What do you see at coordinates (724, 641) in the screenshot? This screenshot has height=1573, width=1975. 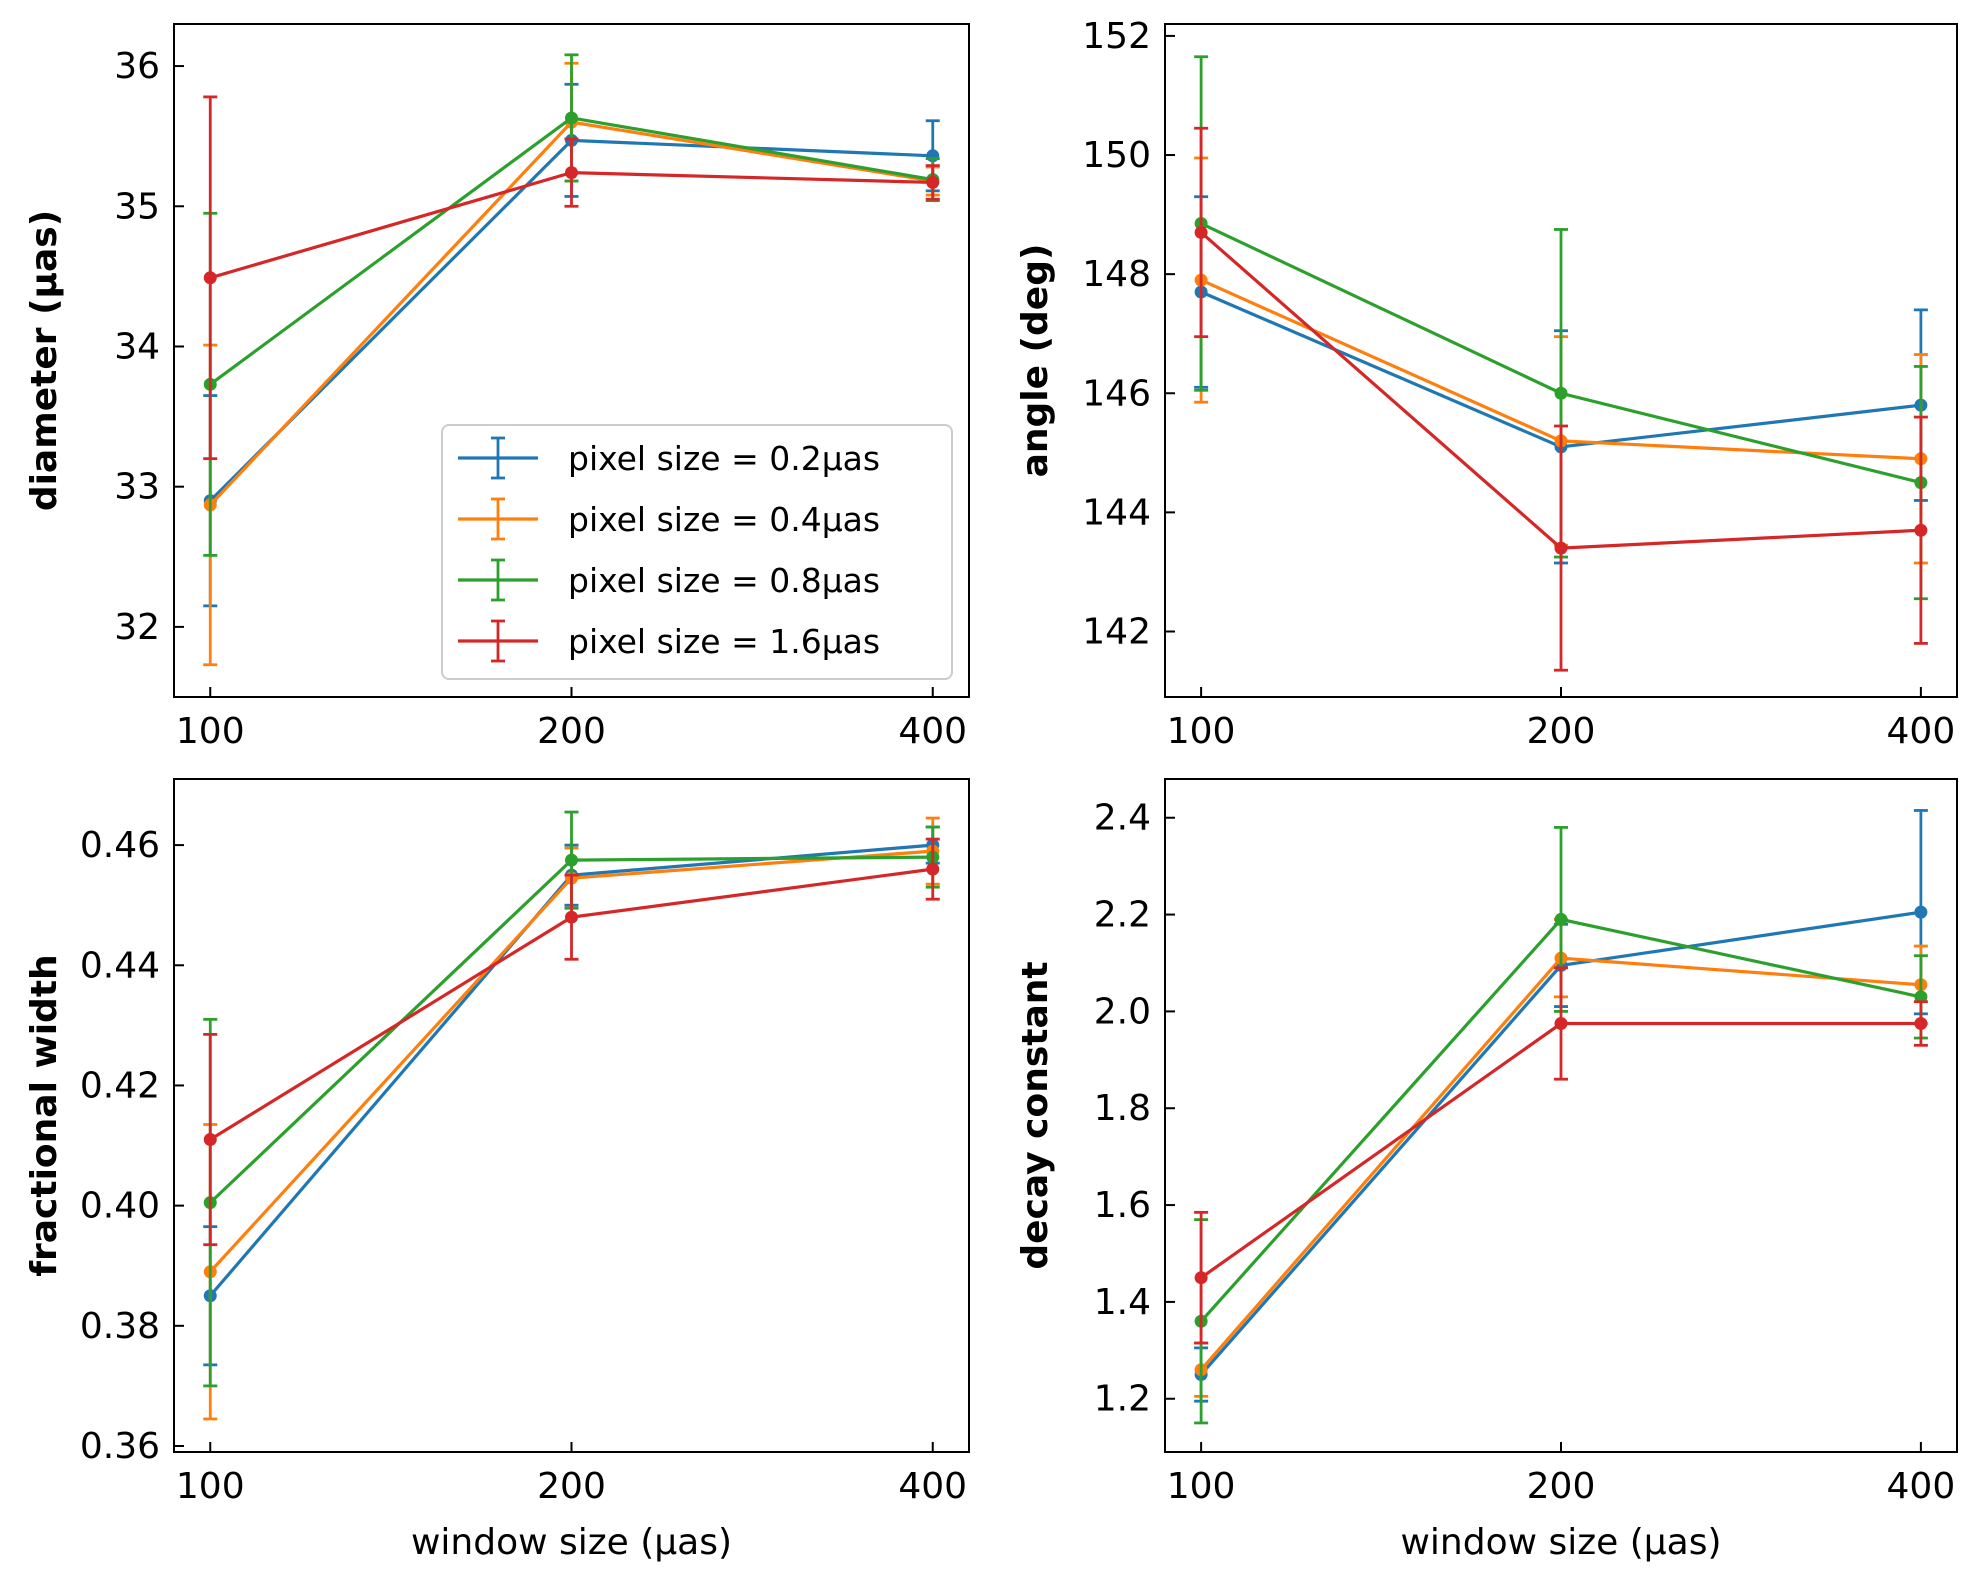 I see `legend-label: pixel size = 1.6μas` at bounding box center [724, 641].